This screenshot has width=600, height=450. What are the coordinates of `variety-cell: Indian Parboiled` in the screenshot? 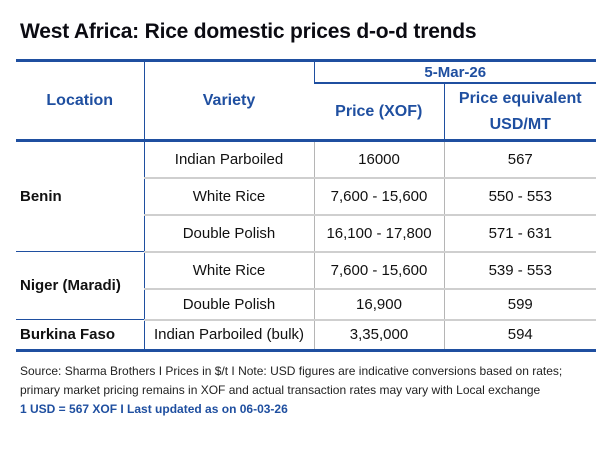 It's located at (228, 159).